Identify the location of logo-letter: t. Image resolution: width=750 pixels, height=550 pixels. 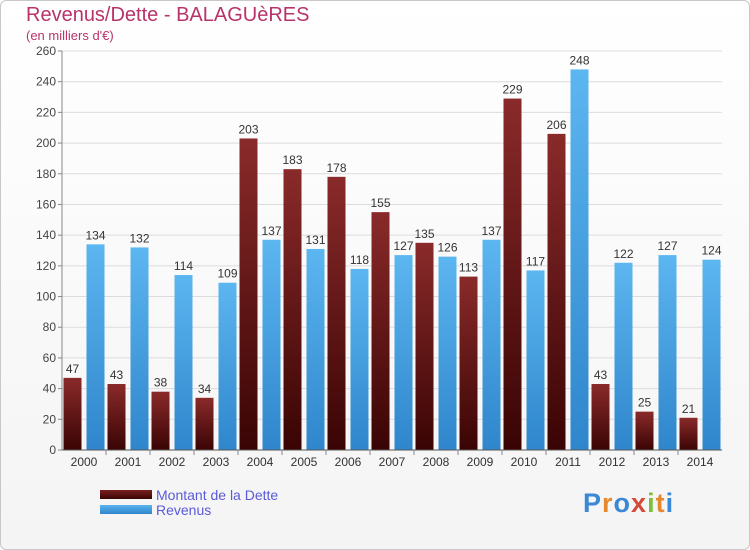
(660, 503).